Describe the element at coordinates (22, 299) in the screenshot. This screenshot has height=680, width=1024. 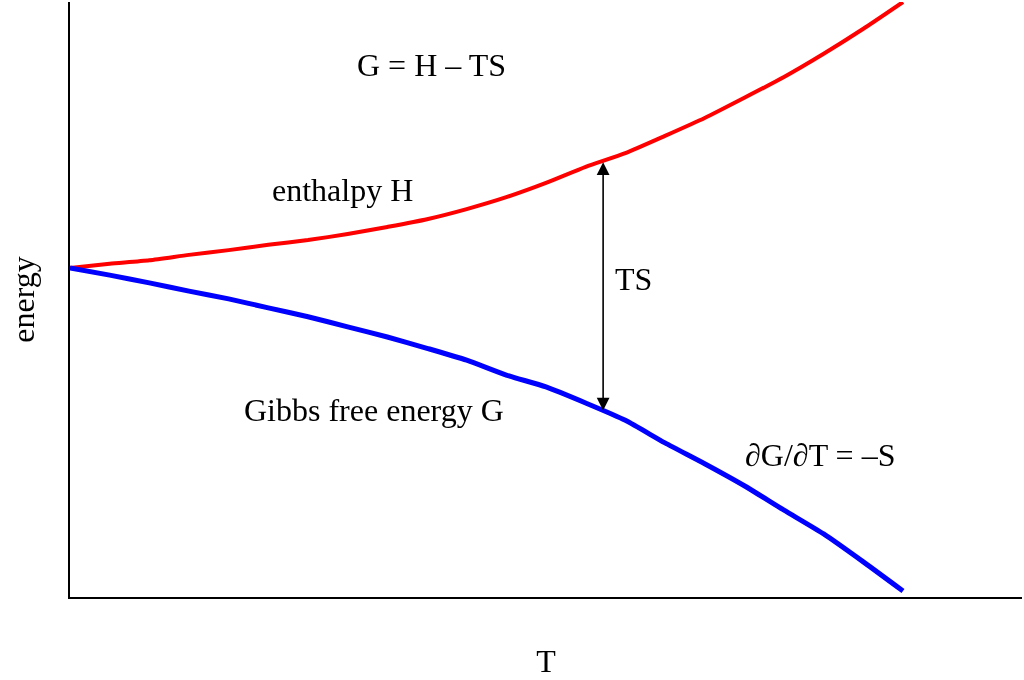
I see `y-axis-title: energy` at that location.